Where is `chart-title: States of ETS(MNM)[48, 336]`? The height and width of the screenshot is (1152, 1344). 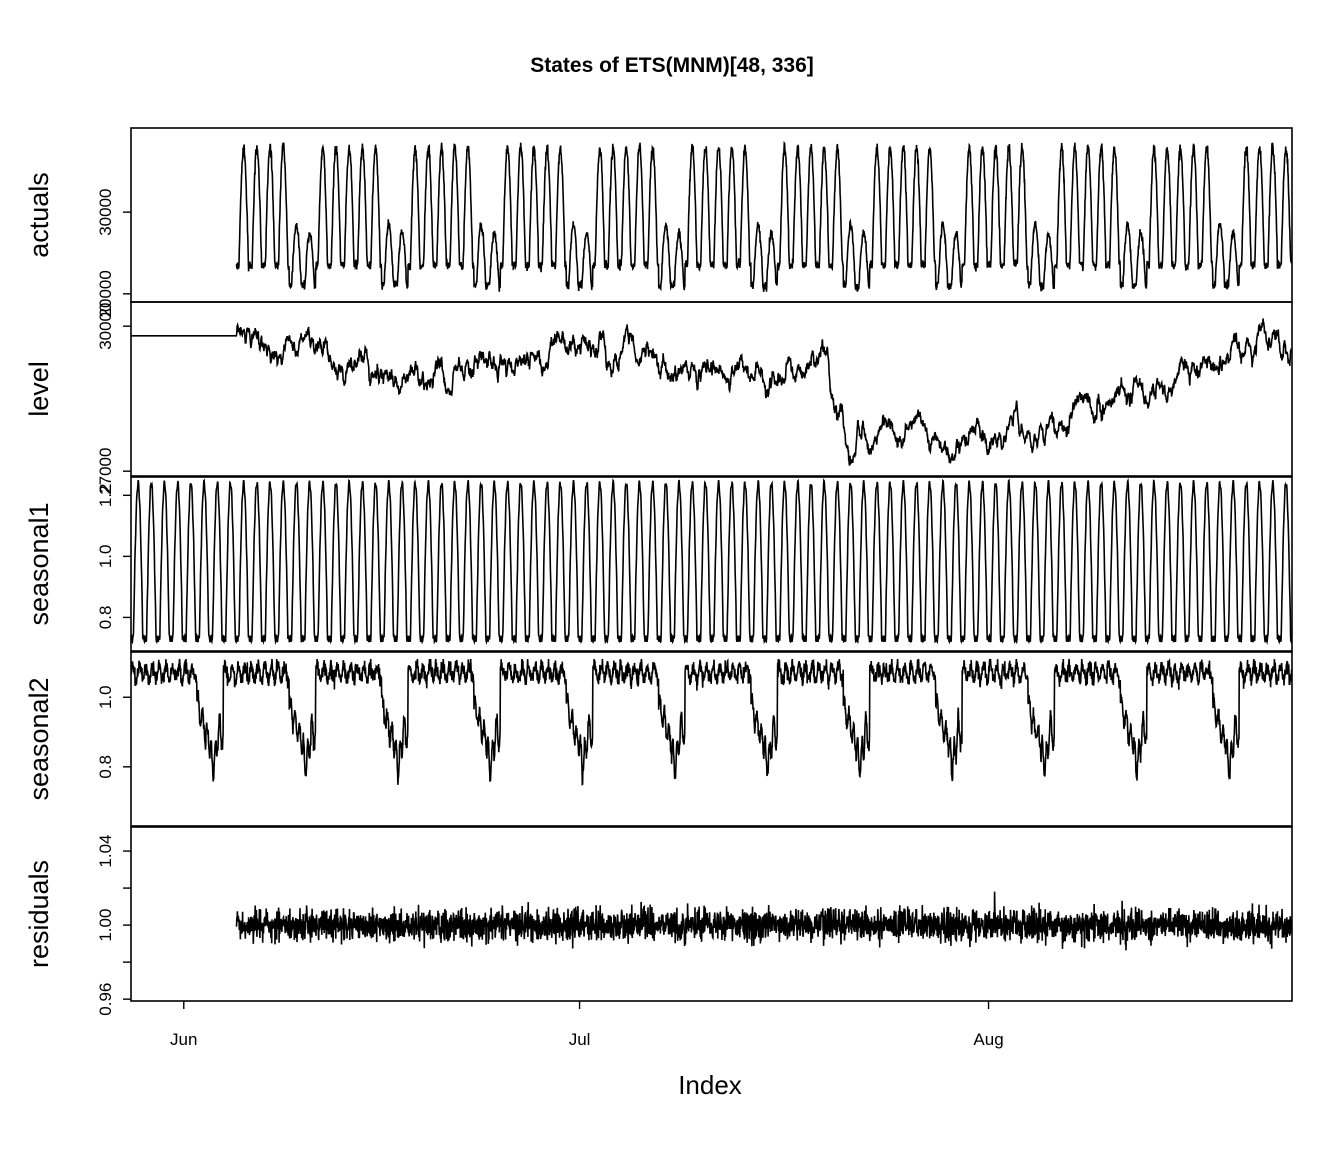
chart-title: States of ETS(MNM)[48, 336] is located at coordinates (672, 65).